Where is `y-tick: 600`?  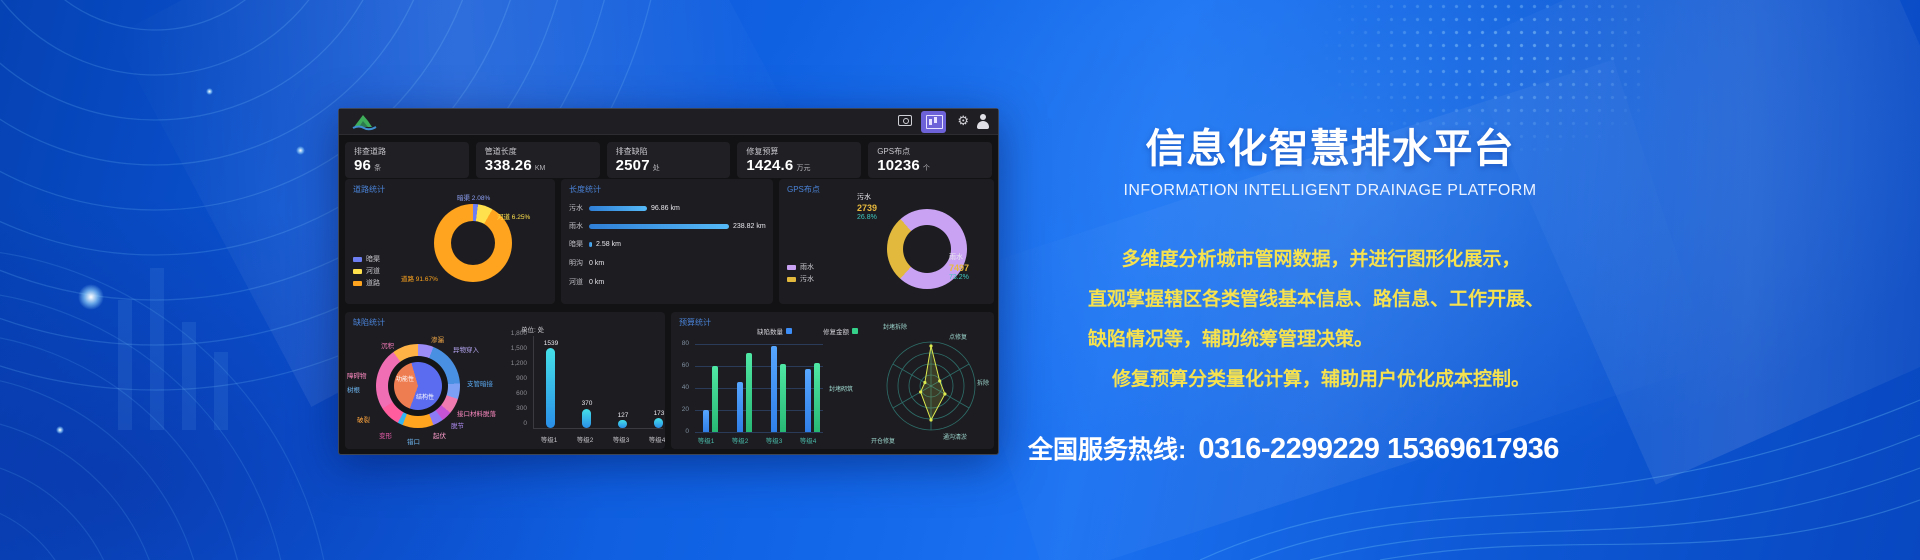
y-tick: 600 is located at coordinates (521, 393).